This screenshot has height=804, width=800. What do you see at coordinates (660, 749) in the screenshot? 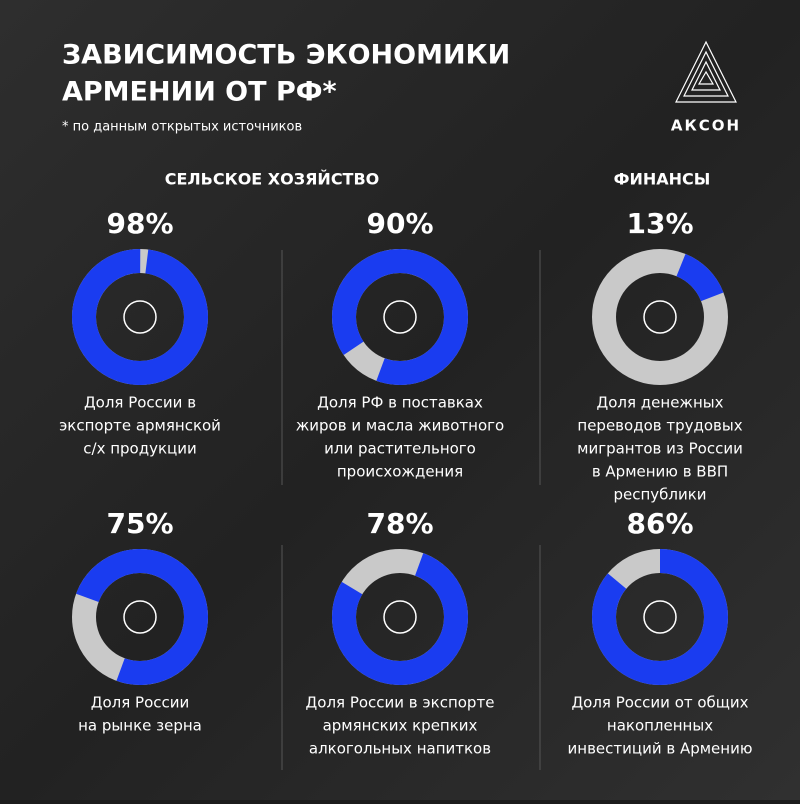
I see `caption: инвестиций в Армению` at bounding box center [660, 749].